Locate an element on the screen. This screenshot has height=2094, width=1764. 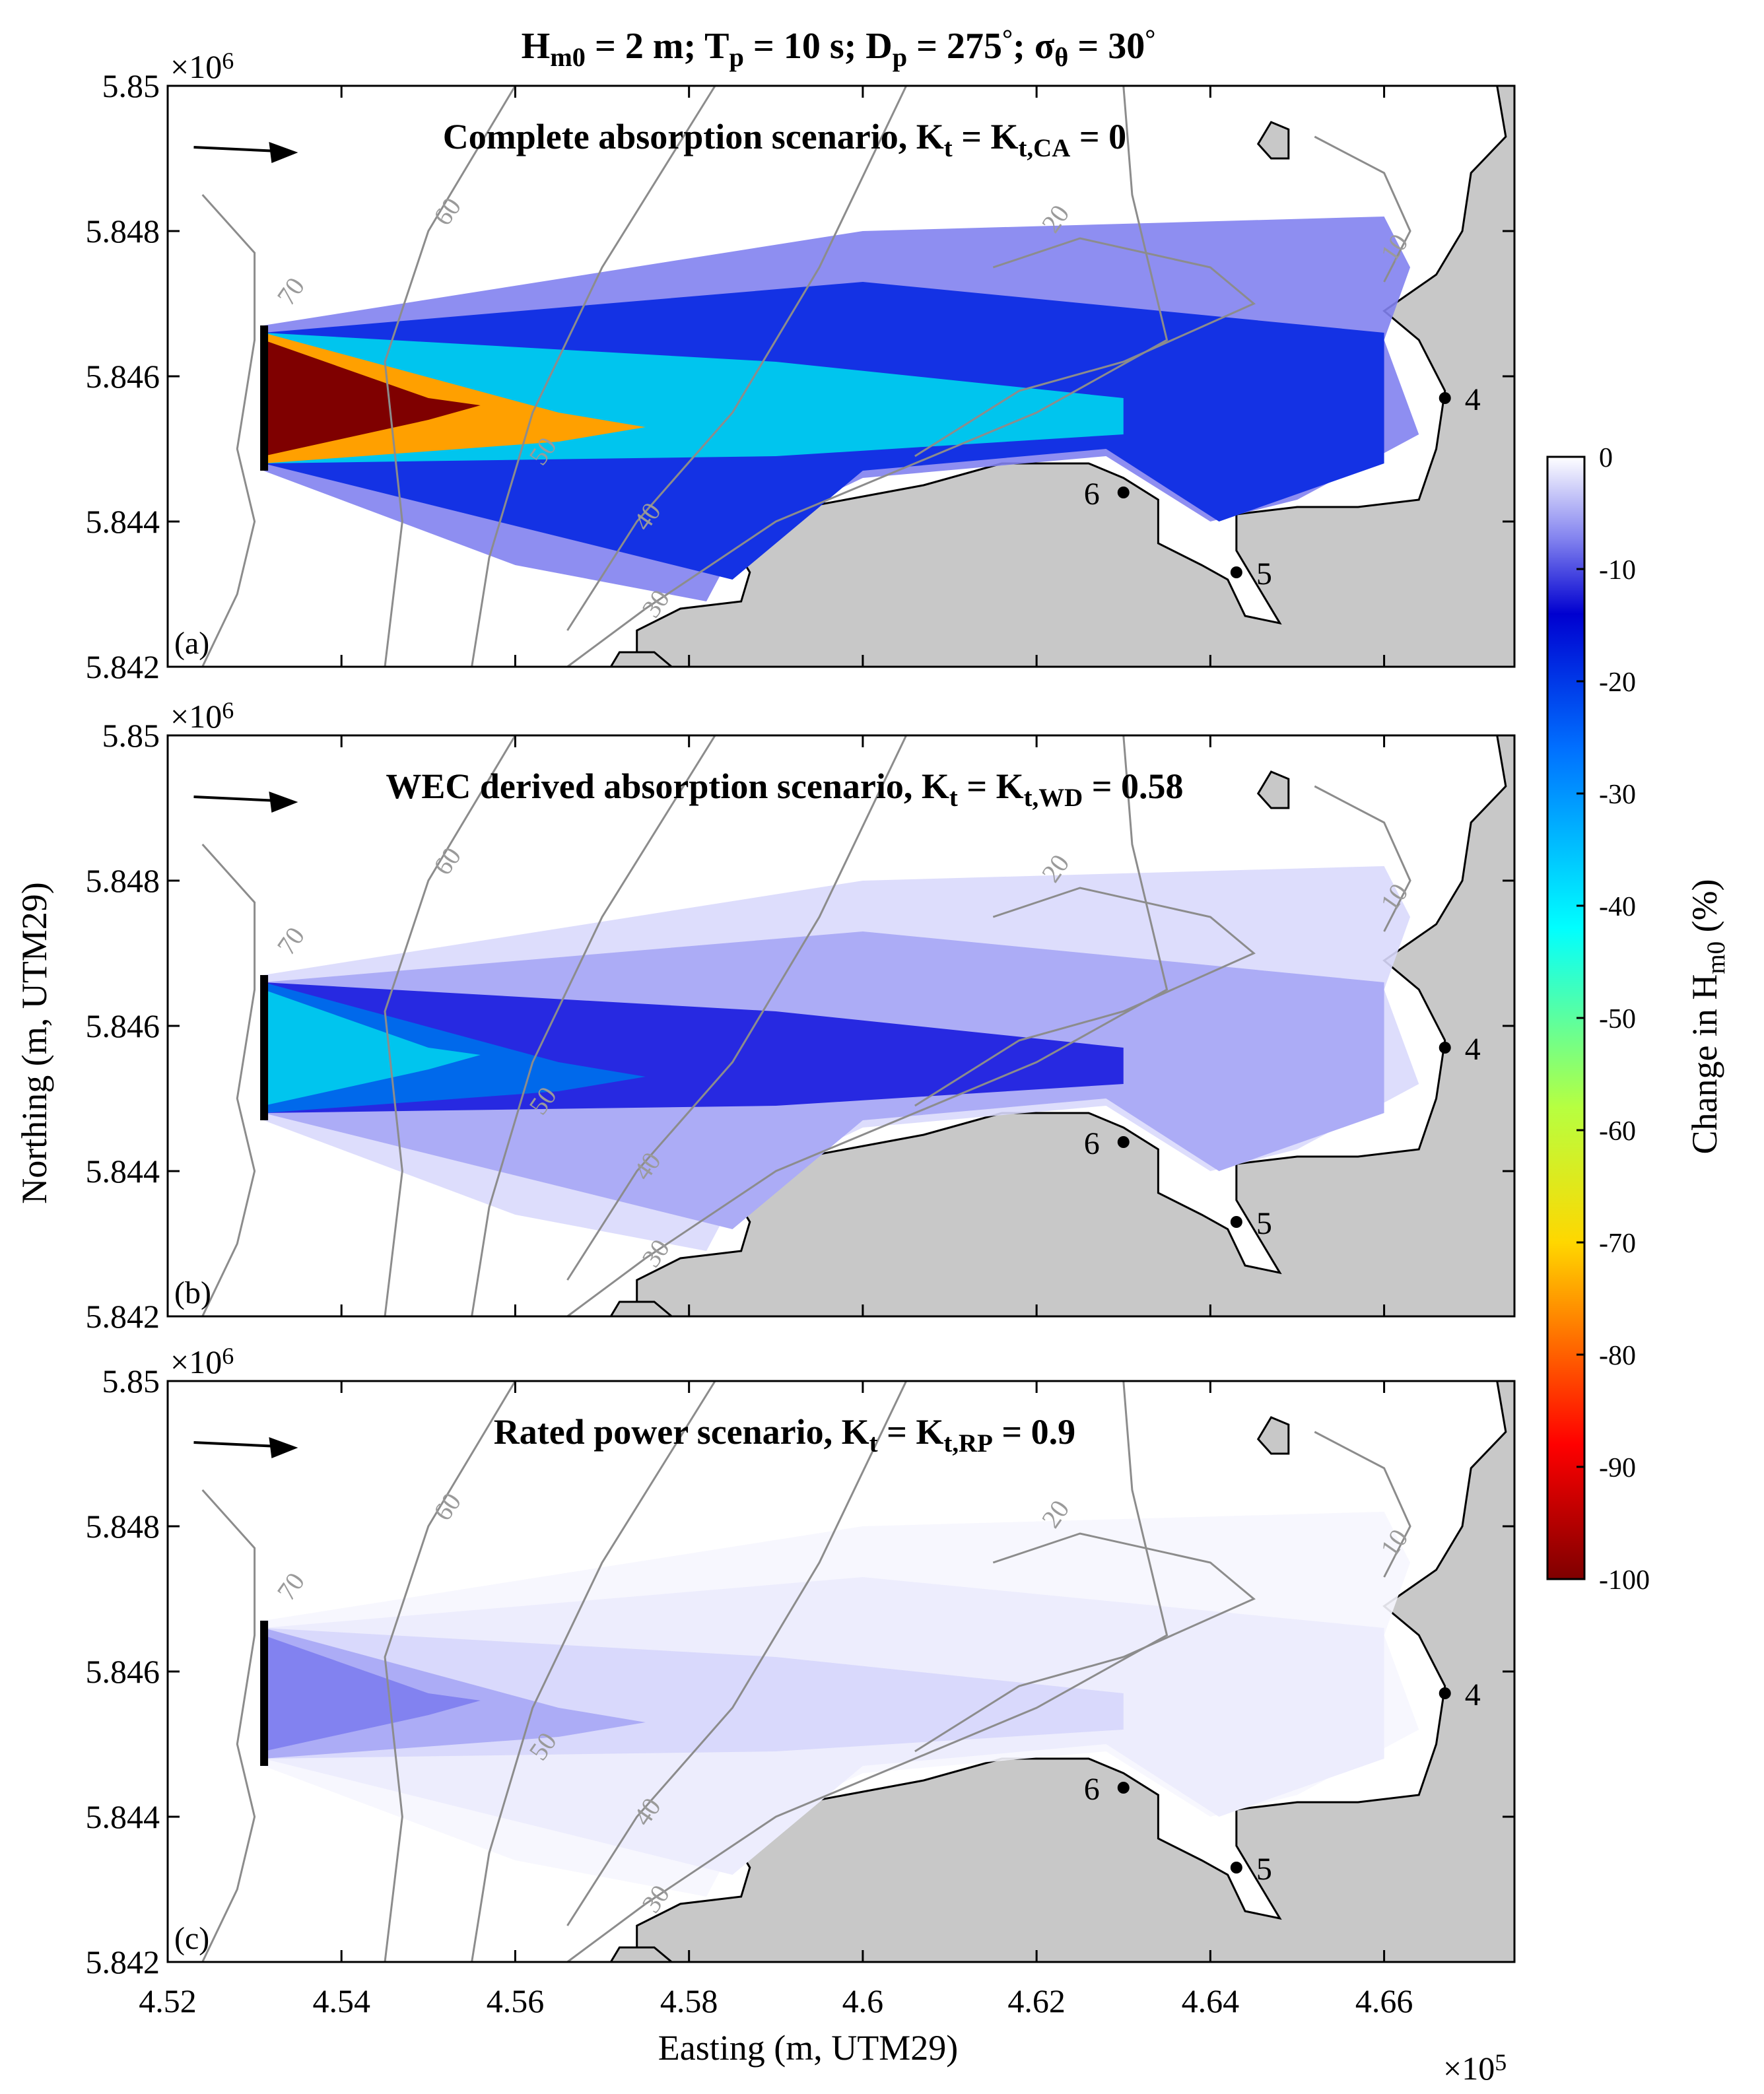
x-tick-label: 4.62 is located at coordinates (1036, 2000).